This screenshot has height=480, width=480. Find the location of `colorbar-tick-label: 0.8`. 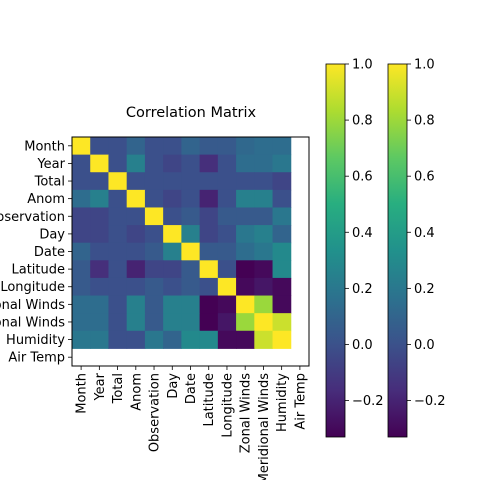

colorbar-tick-label: 0.8 is located at coordinates (362, 121).